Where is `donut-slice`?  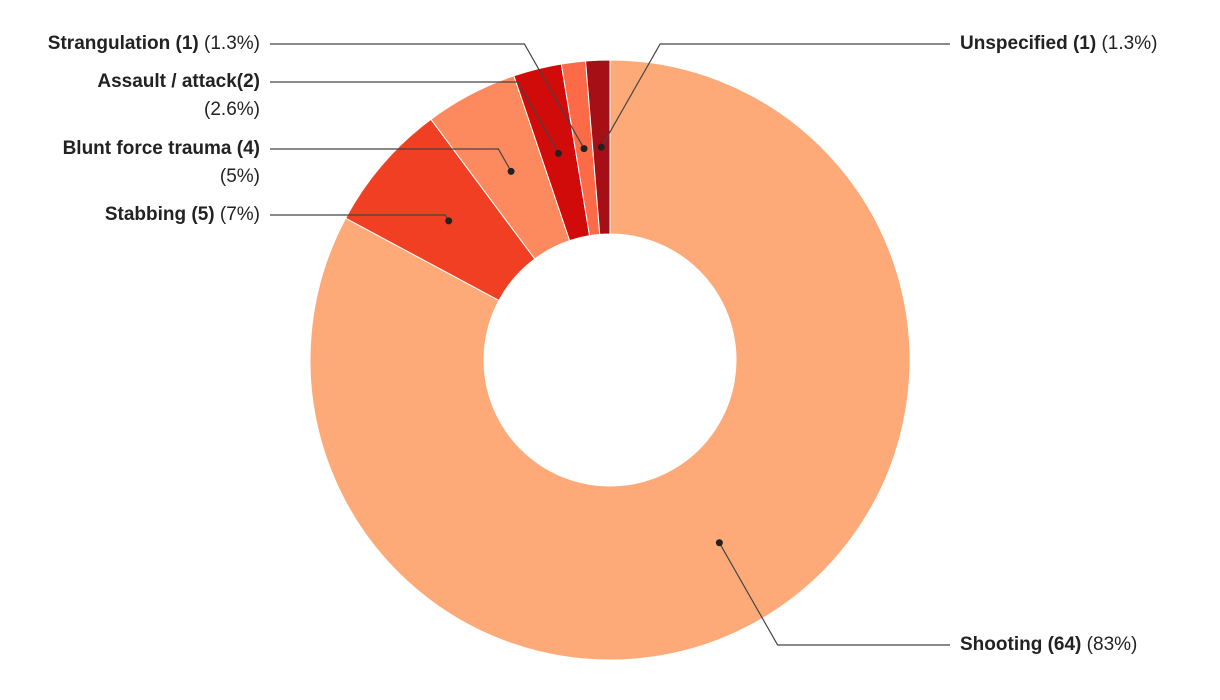 donut-slice is located at coordinates (598, 147).